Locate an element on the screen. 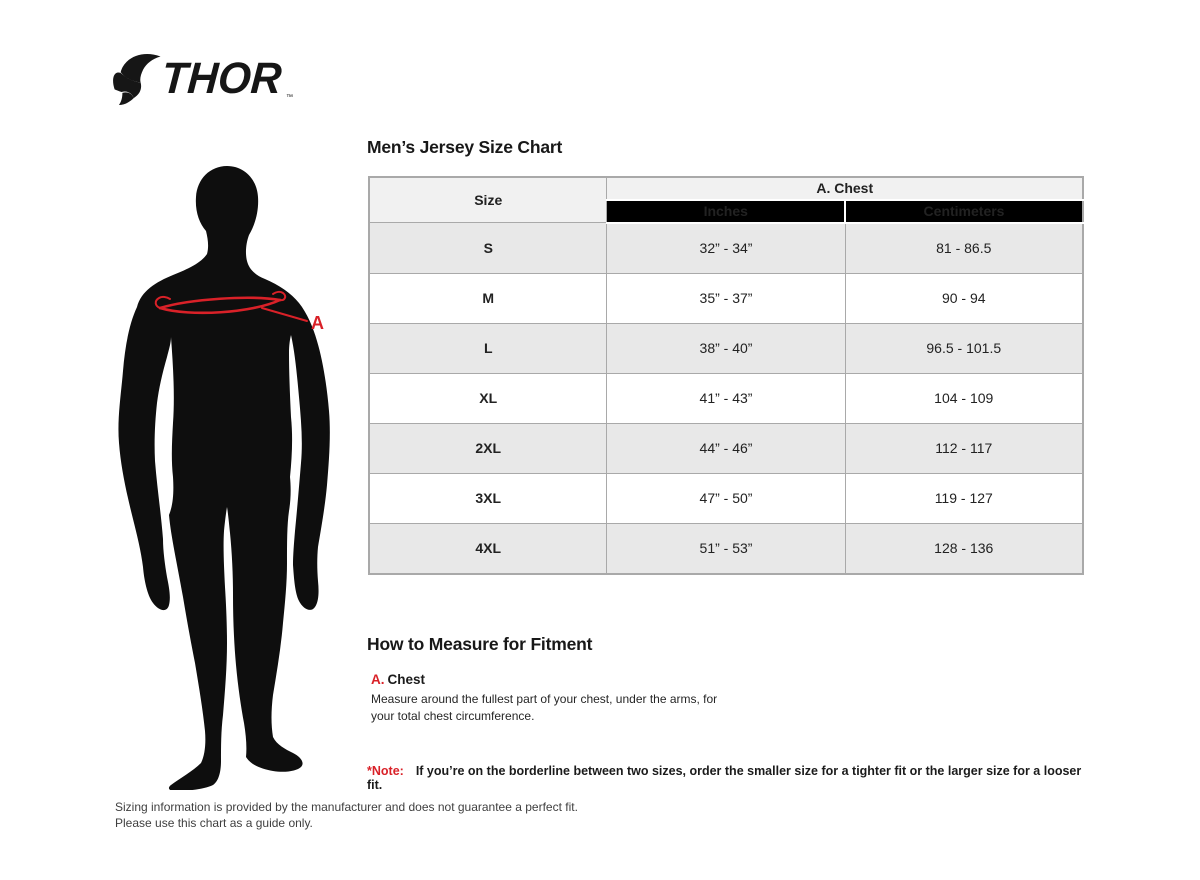 The height and width of the screenshot is (880, 1200). measure-section-heading: How to Measure for Fitment is located at coordinates (480, 644).